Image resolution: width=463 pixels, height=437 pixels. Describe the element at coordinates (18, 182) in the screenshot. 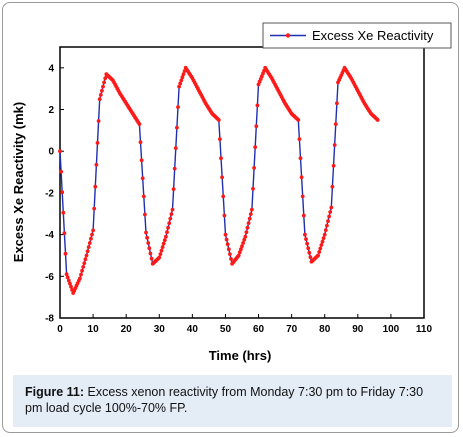

I see `y-axis-title: Excess Xe Reactivity (mk)` at that location.